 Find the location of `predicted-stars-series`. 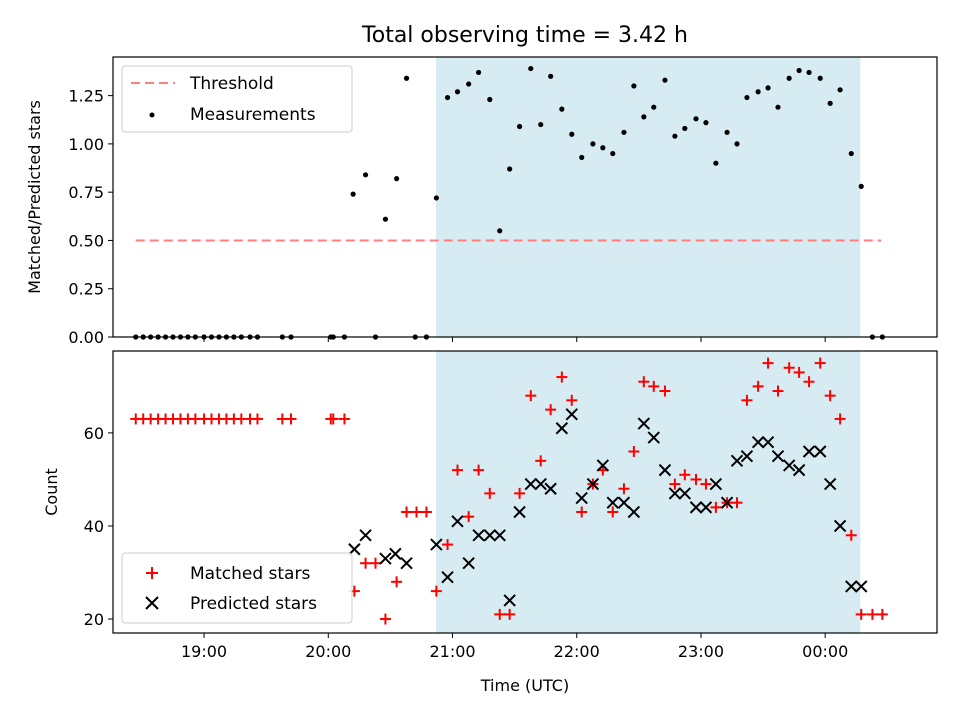

predicted-stars-series is located at coordinates (608, 507).